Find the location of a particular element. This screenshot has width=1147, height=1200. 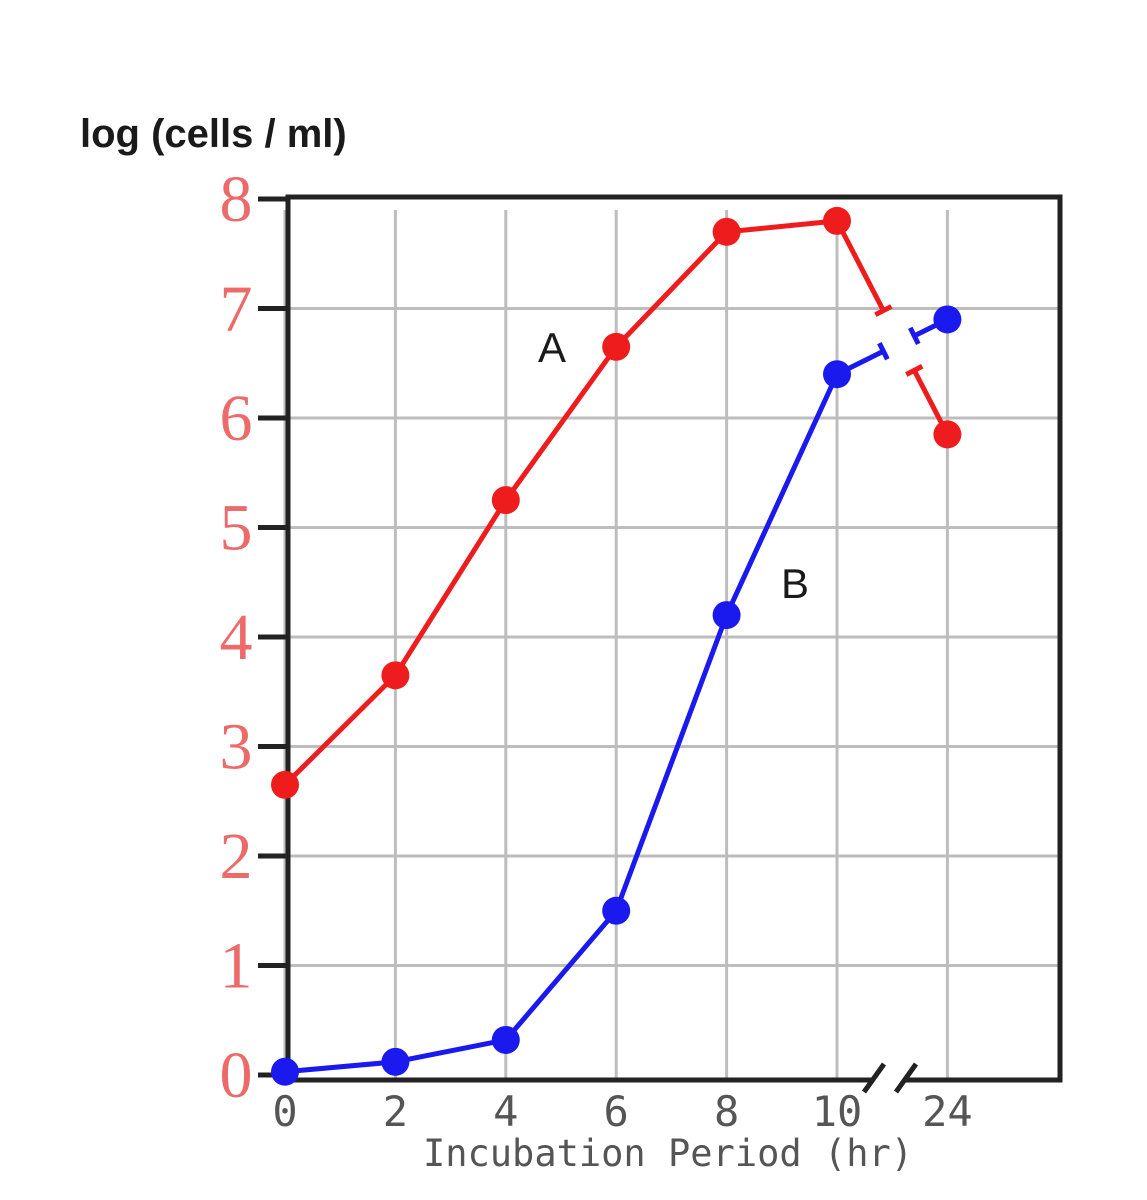

y-tick-label: 4 is located at coordinates (236, 637).